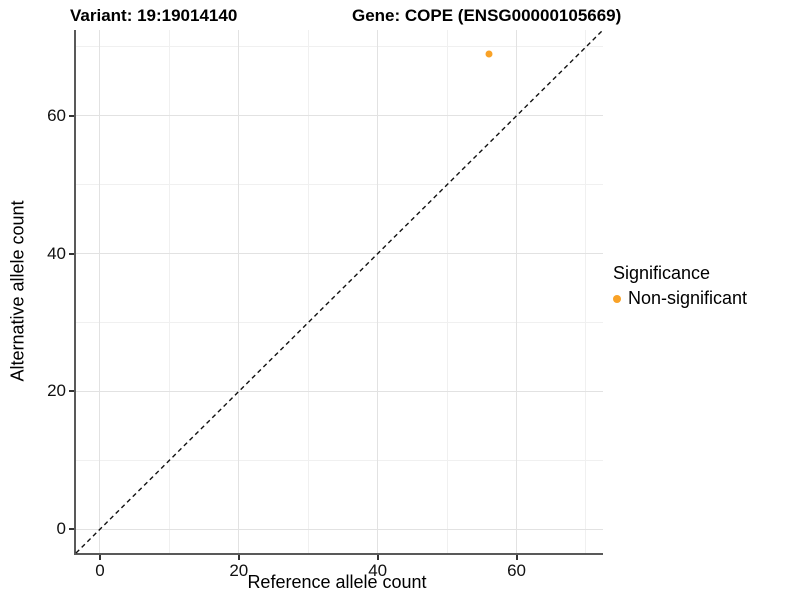  What do you see at coordinates (337, 582) in the screenshot?
I see `x-axis-title: Reference allele count` at bounding box center [337, 582].